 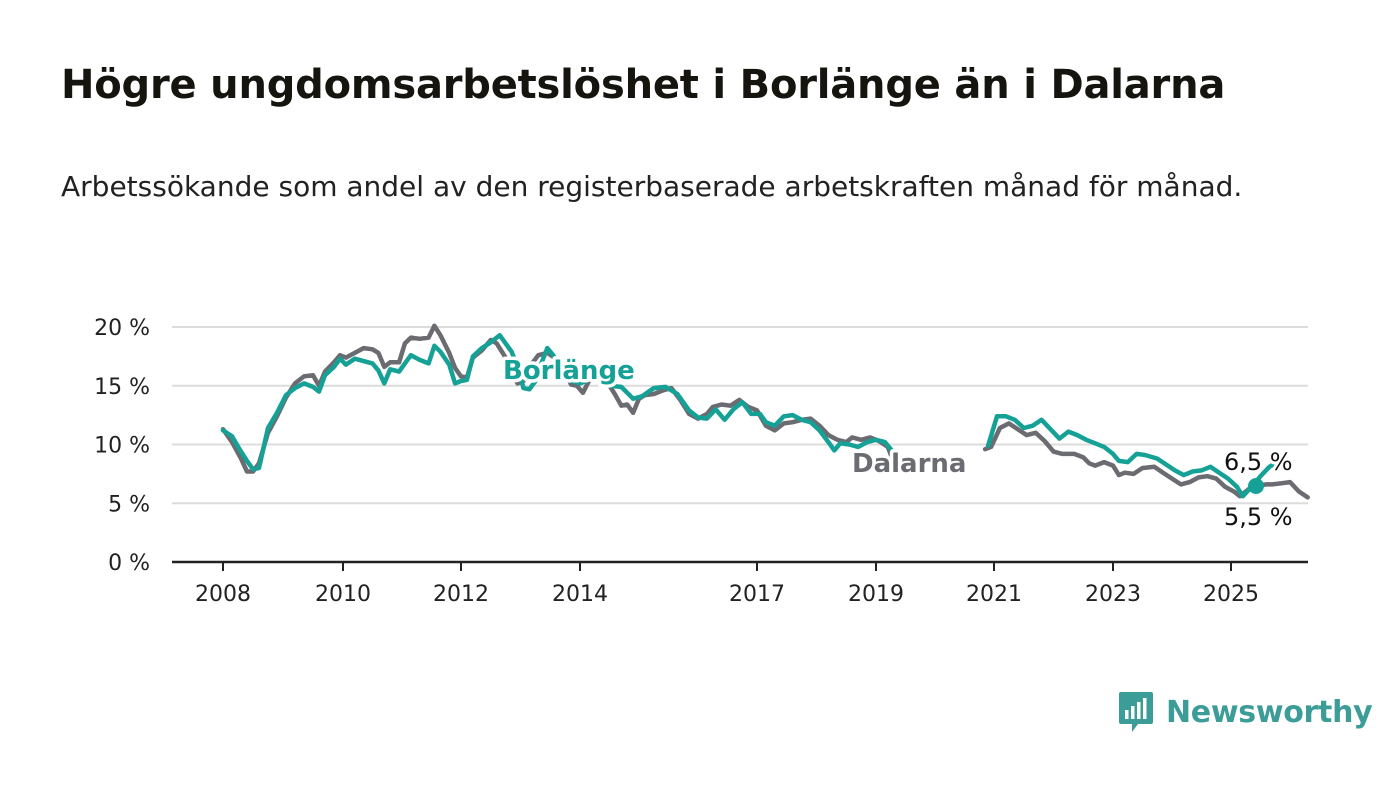 I want to click on y-tick-label: 5 %, so click(x=129, y=504).